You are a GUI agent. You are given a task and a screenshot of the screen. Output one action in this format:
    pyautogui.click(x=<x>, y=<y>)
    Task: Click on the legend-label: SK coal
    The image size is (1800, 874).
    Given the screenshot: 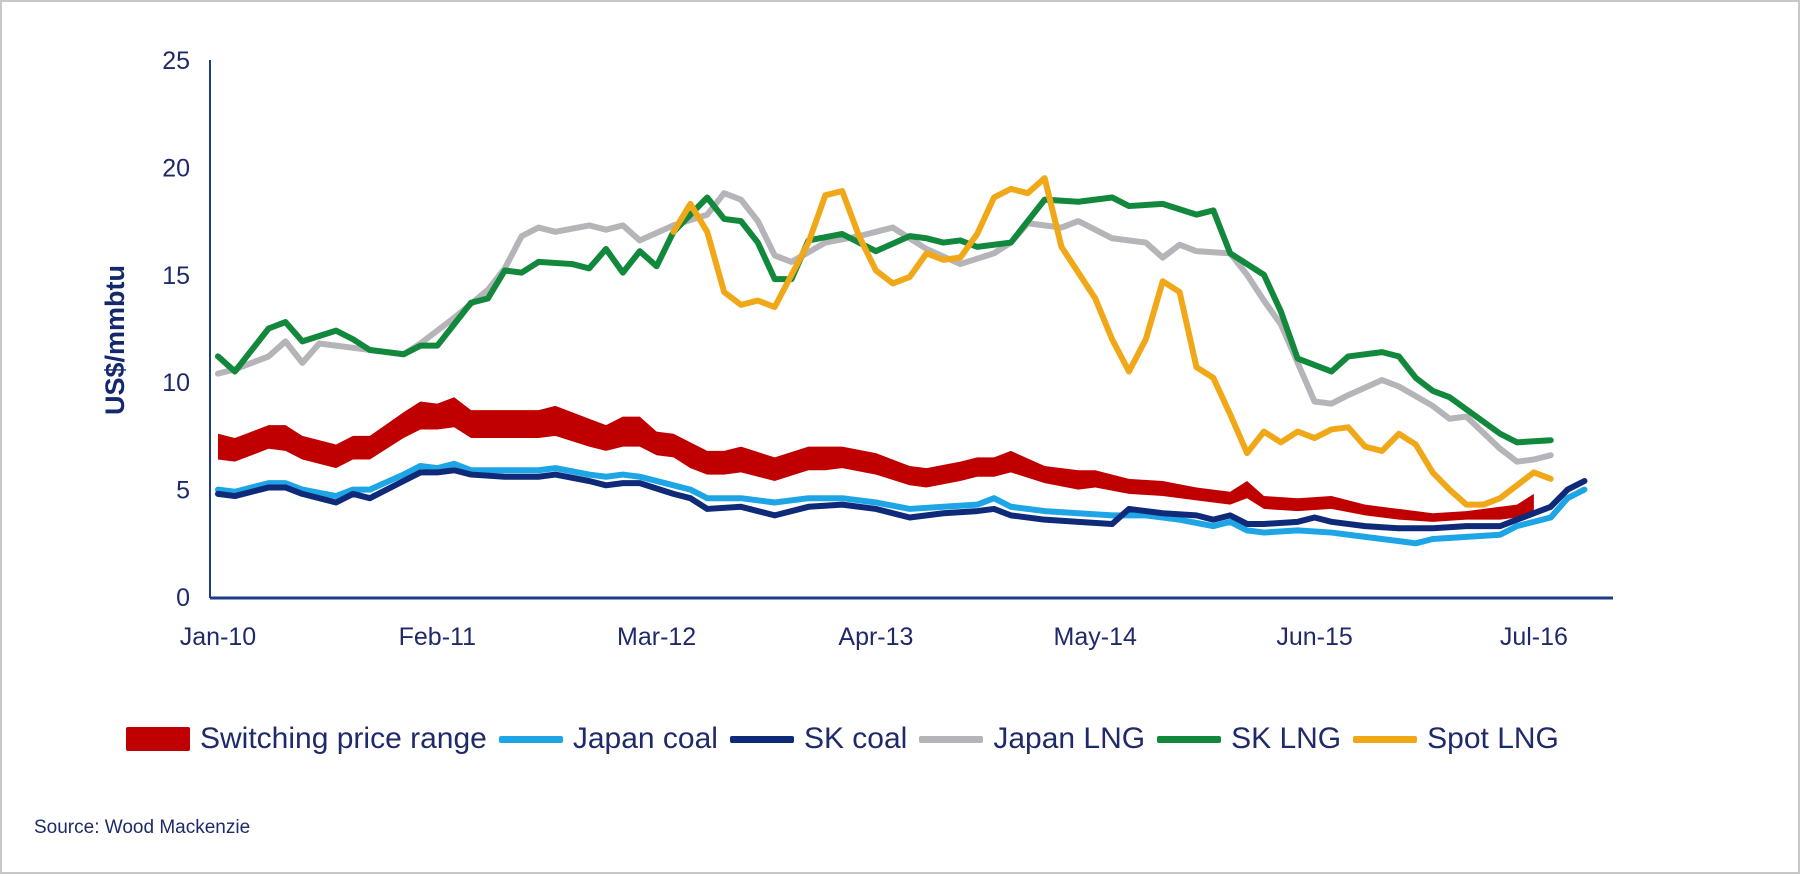 What is the action you would take?
    pyautogui.click(x=855, y=738)
    